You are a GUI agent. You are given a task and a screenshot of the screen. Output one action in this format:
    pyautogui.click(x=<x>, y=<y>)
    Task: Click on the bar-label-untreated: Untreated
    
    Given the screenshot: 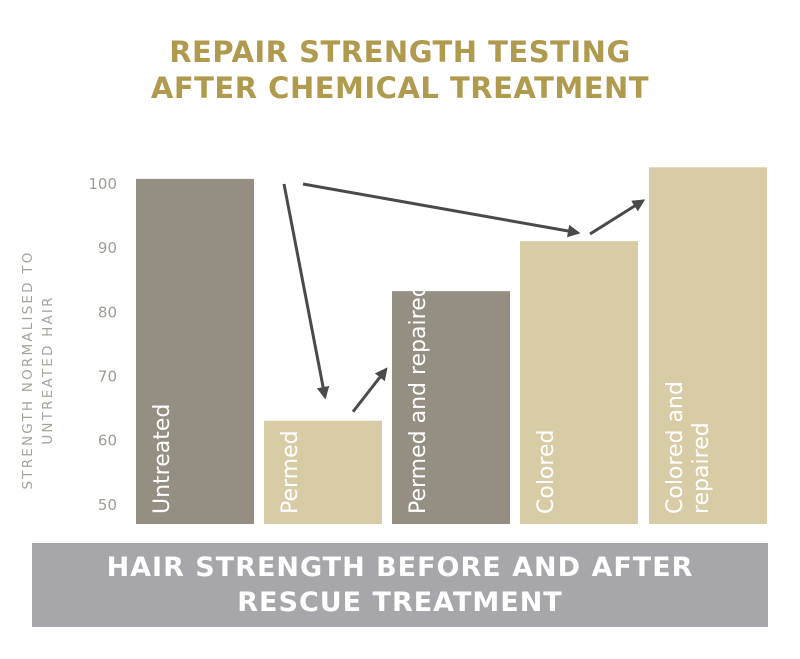 What is the action you would take?
    pyautogui.click(x=162, y=459)
    